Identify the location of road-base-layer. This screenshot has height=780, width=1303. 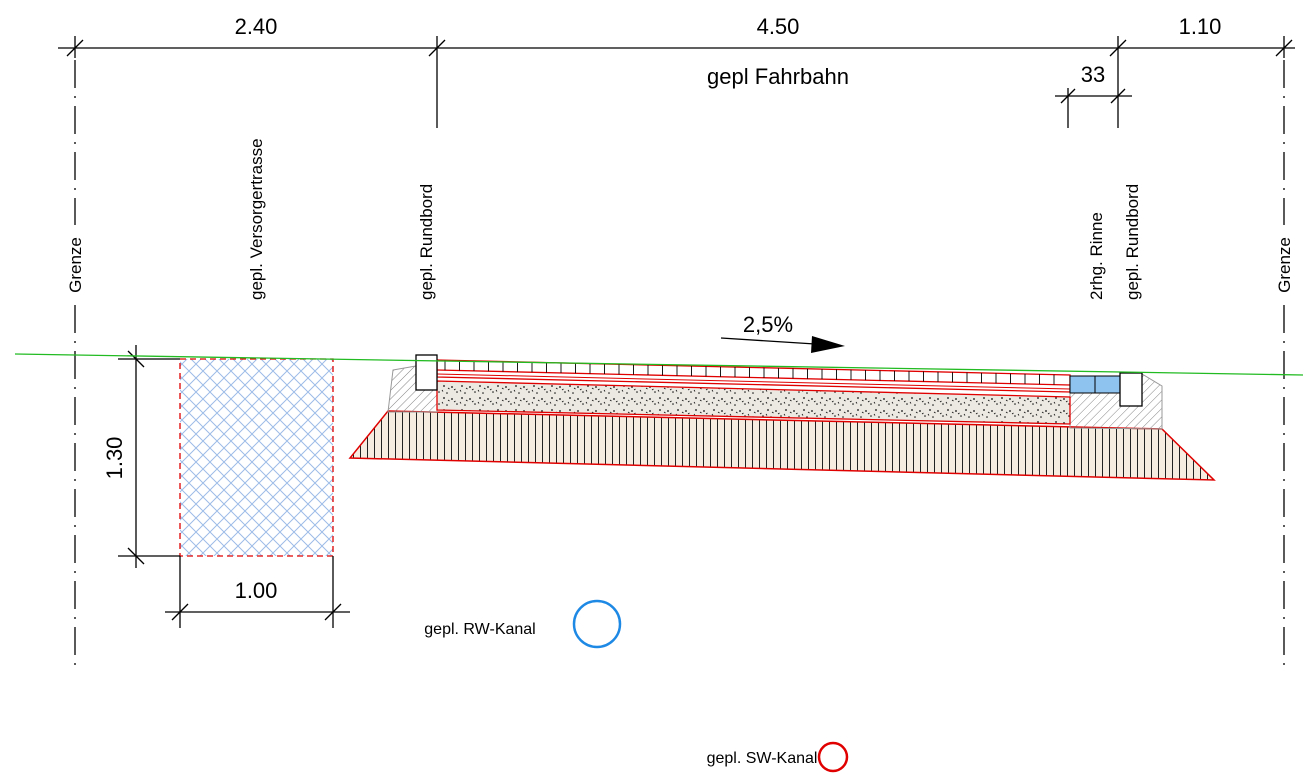
(753, 402).